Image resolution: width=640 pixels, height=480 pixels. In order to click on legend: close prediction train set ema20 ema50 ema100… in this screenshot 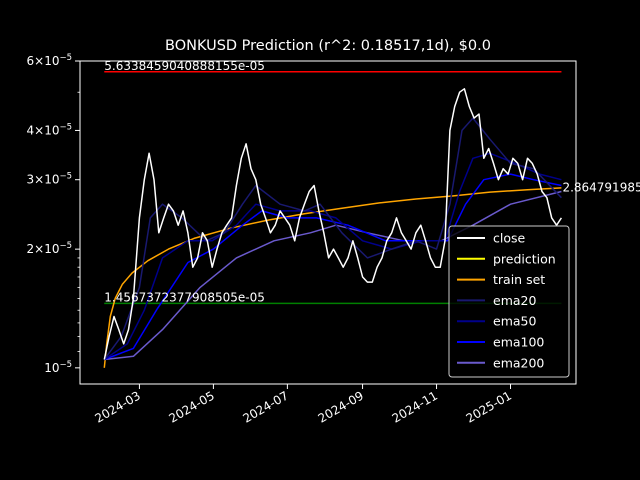, I will do `click(509, 301)`.